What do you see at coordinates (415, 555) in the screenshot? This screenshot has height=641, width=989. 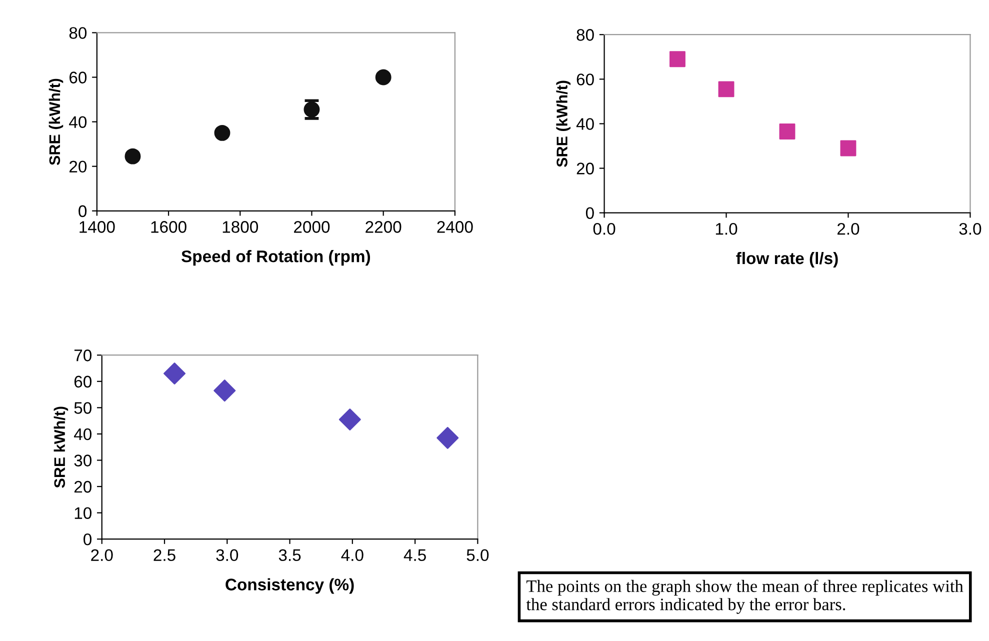 I see `x-tick-label: 4.5` at bounding box center [415, 555].